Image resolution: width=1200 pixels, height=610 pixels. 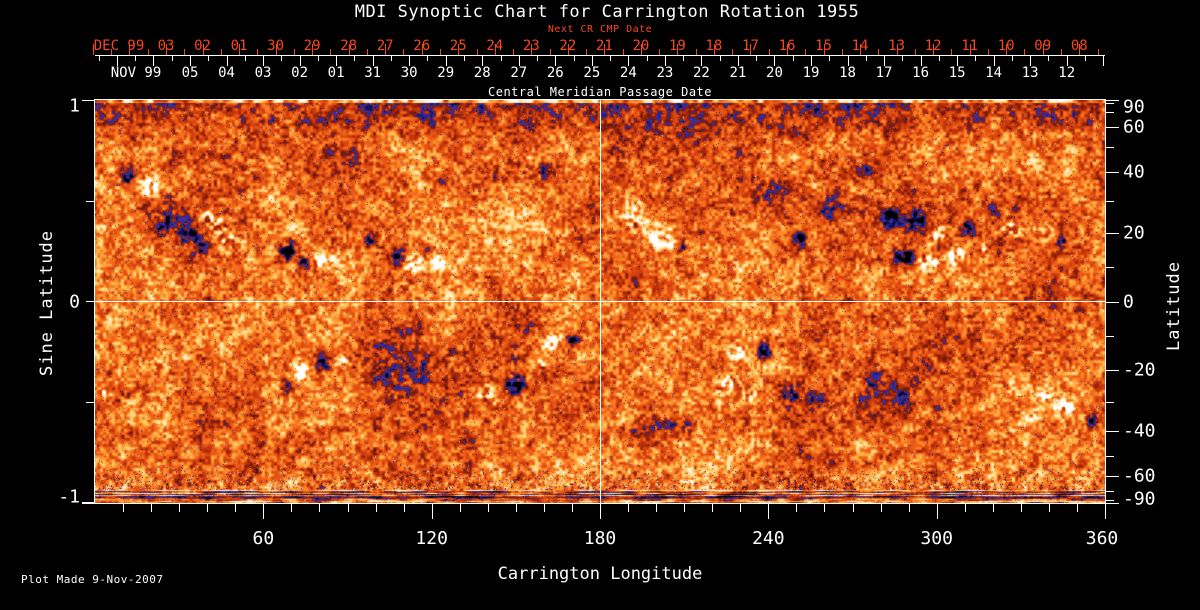 I want to click on bottom-axis-tick-label: 240, so click(x=768, y=538).